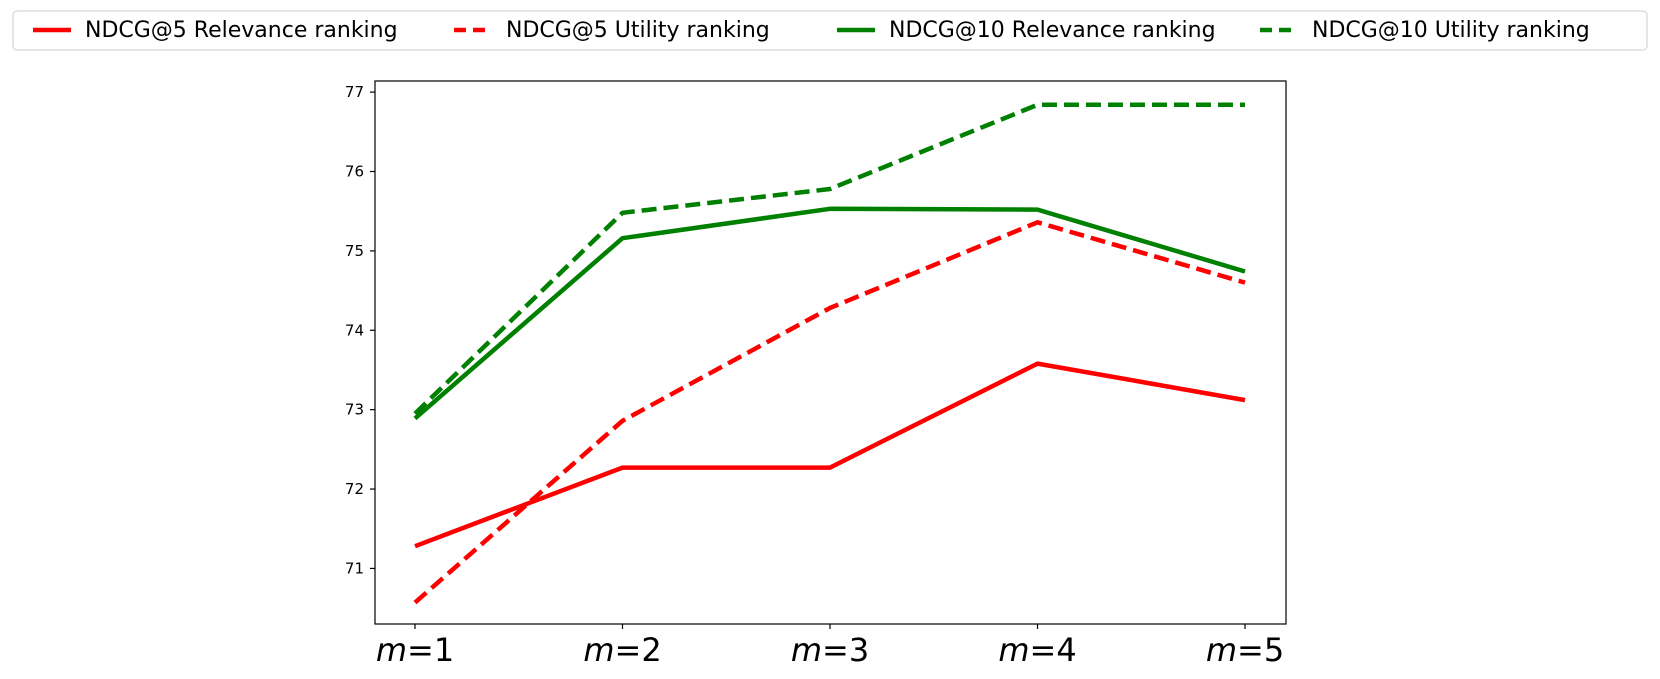  Describe the element at coordinates (354, 251) in the screenshot. I see `y-tick-label: 75` at that location.